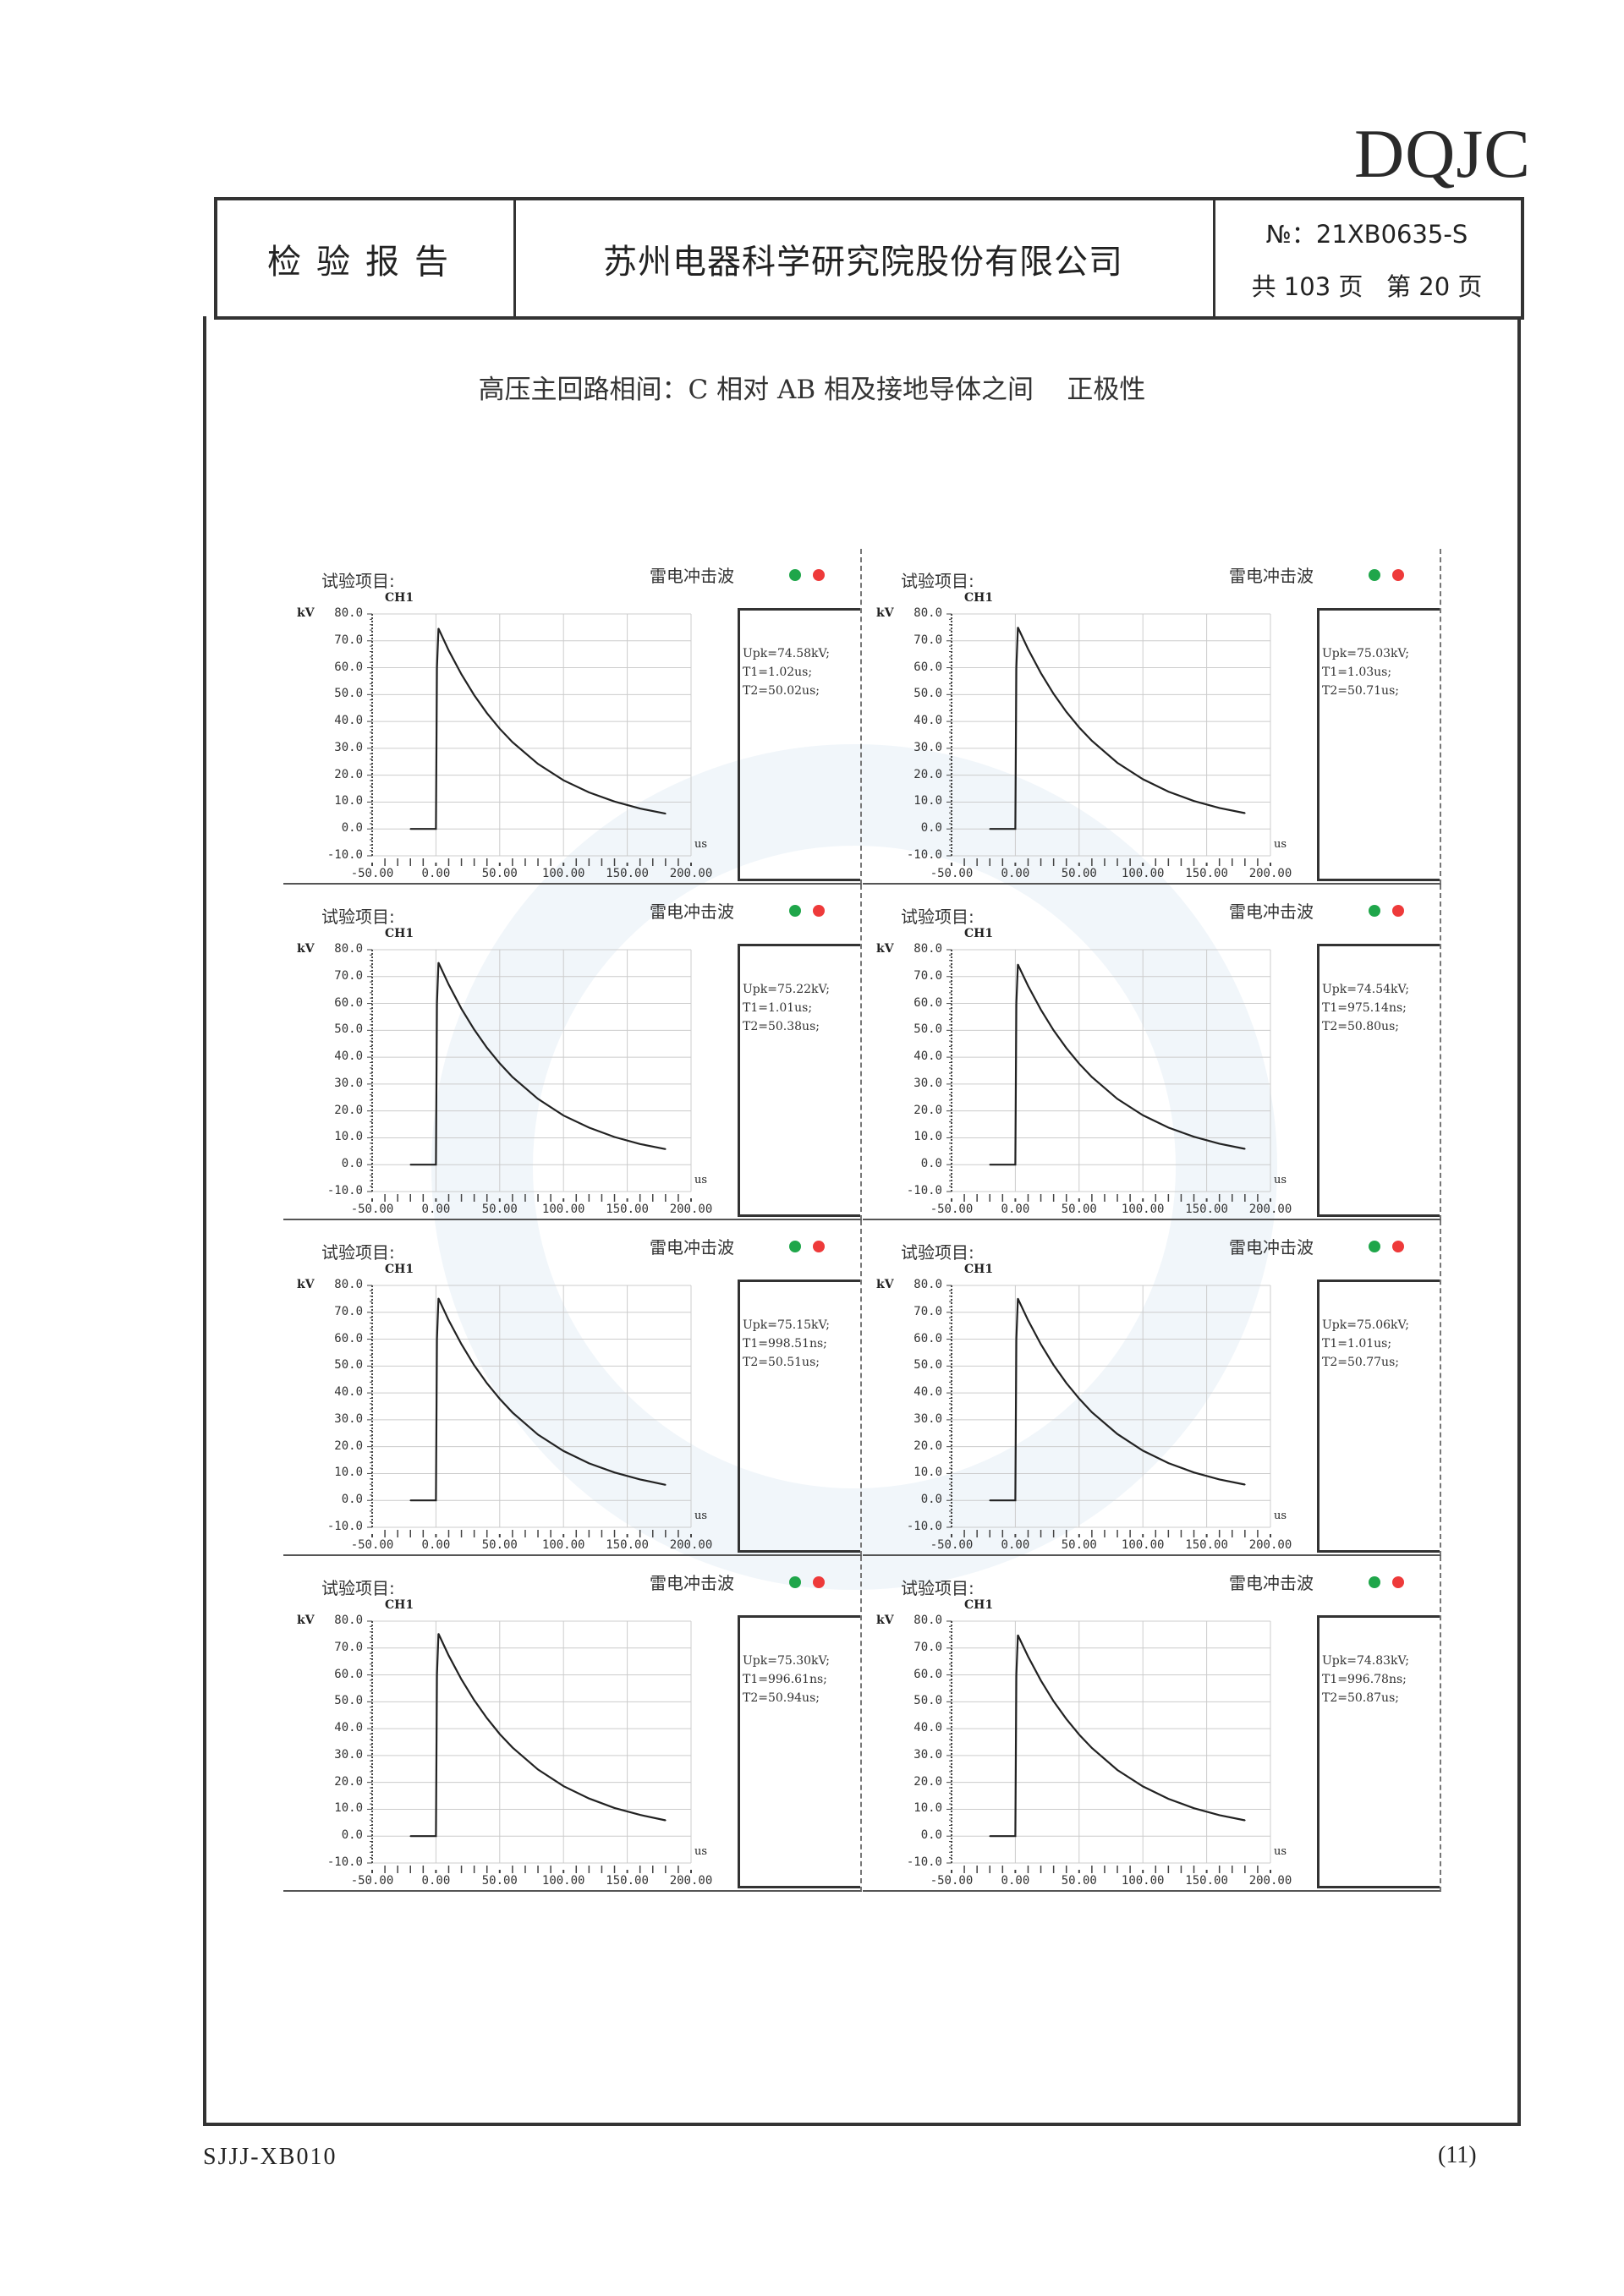 Image resolution: width=1624 pixels, height=2296 pixels. Describe the element at coordinates (1366, 653) in the screenshot. I see `readout-line: Upk=75.03kV;` at that location.